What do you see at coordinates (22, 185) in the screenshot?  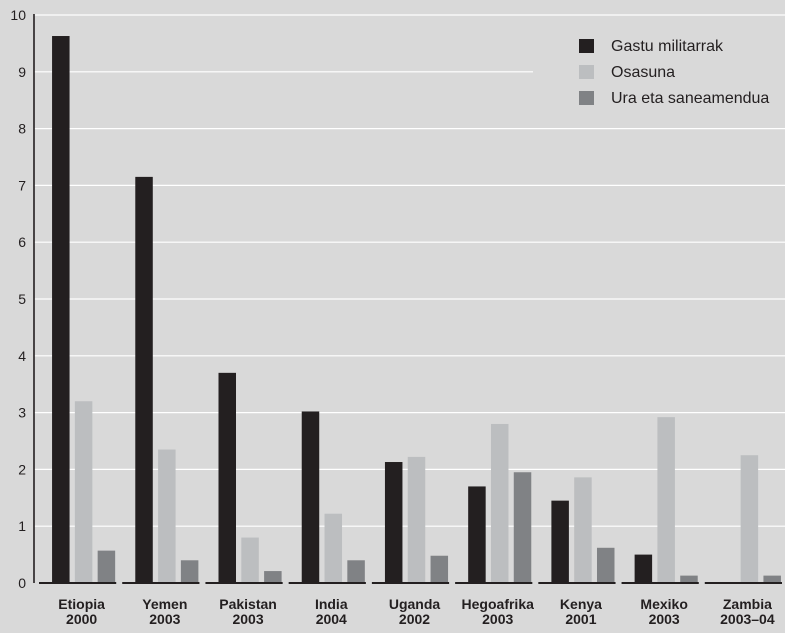 I see `y-tick-label: 7` at bounding box center [22, 185].